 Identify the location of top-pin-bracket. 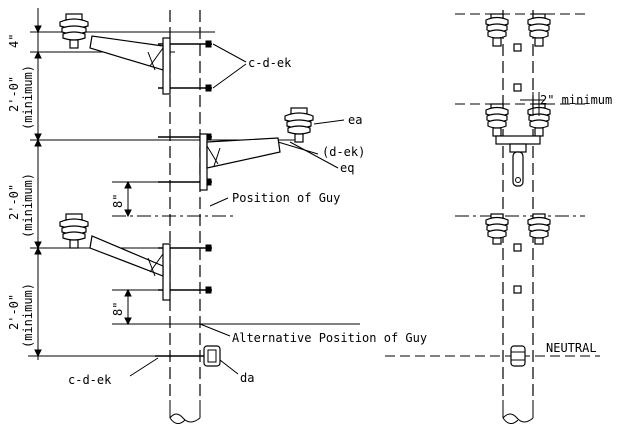
(130, 65).